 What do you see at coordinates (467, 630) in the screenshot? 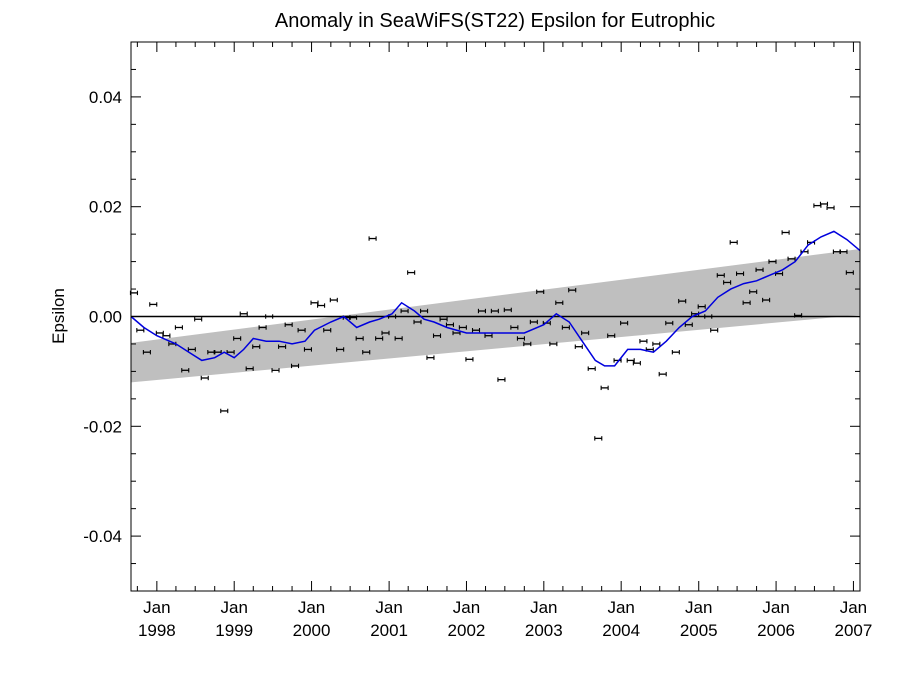
I see `x-tick-label-year: 2002` at bounding box center [467, 630].